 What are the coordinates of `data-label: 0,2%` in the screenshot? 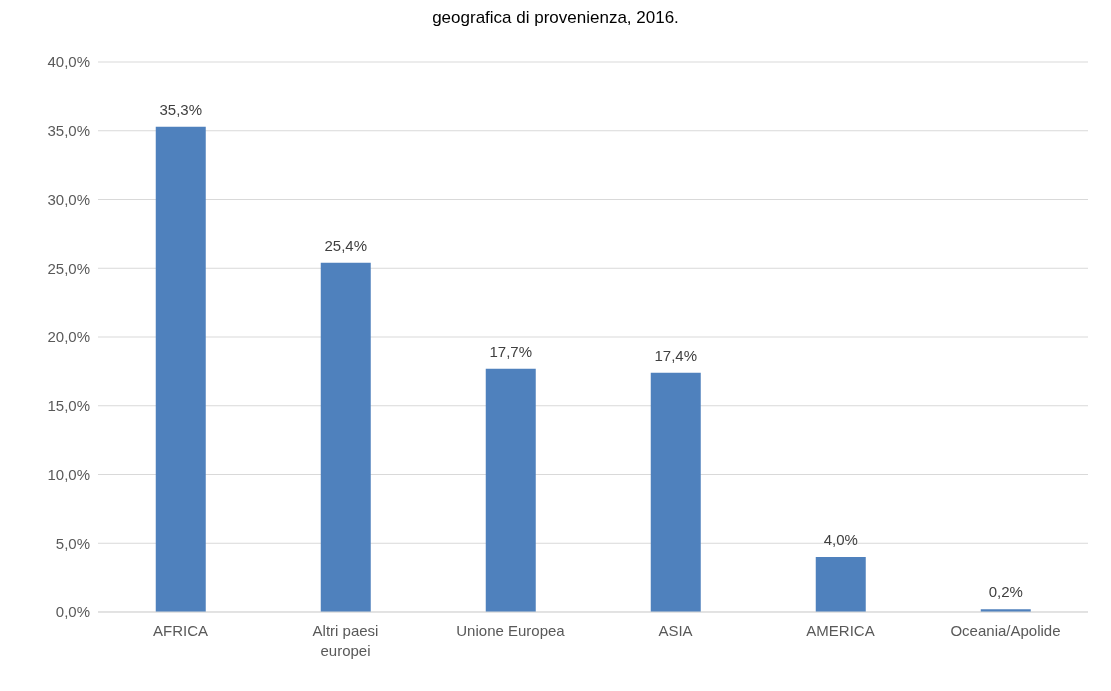 It's located at (1005, 592).